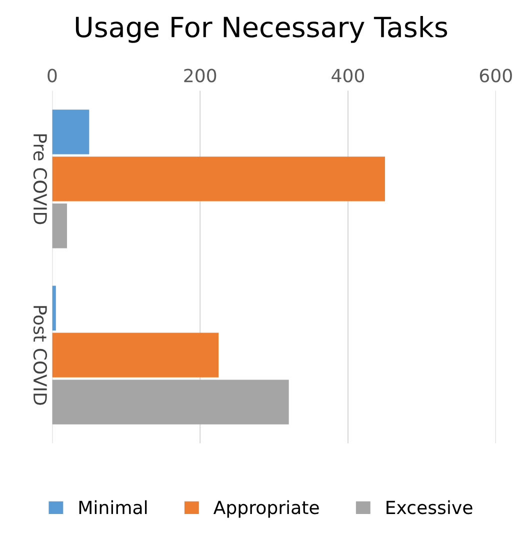 The image size is (522, 534). Describe the element at coordinates (40, 355) in the screenshot. I see `y-tick-label: Post COVID` at that location.